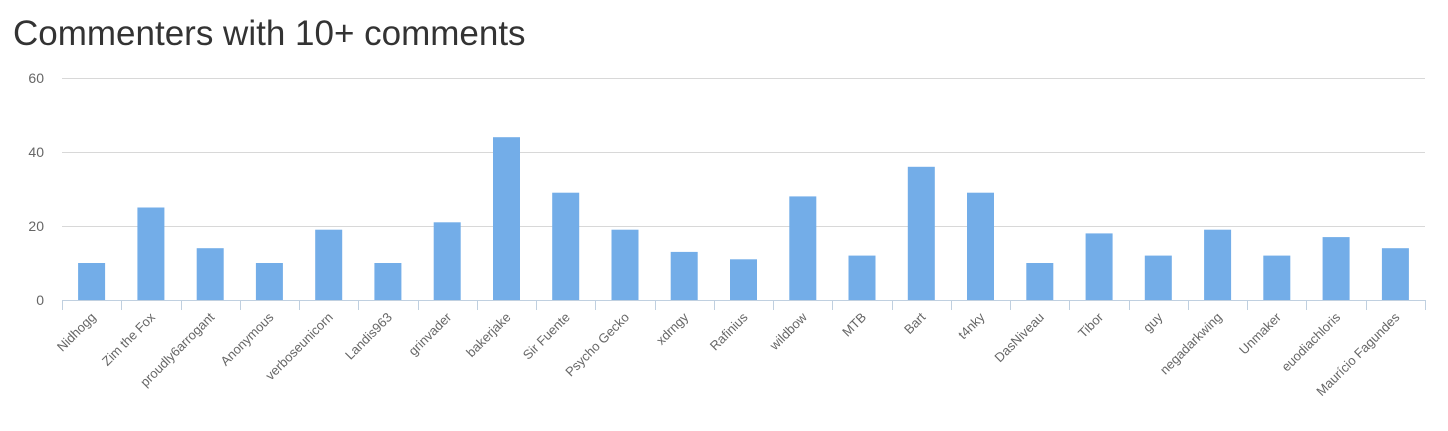  What do you see at coordinates (971, 325) in the screenshot?
I see `x-tick-label: t4nky` at bounding box center [971, 325].